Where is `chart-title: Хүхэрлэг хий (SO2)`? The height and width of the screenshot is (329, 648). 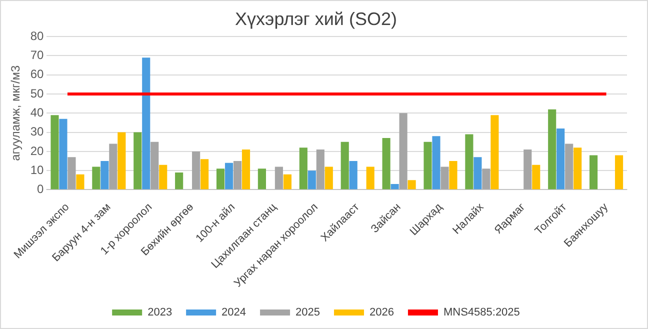 chart-title: Хүхэрлэг хий (SO2) is located at coordinates (316, 18).